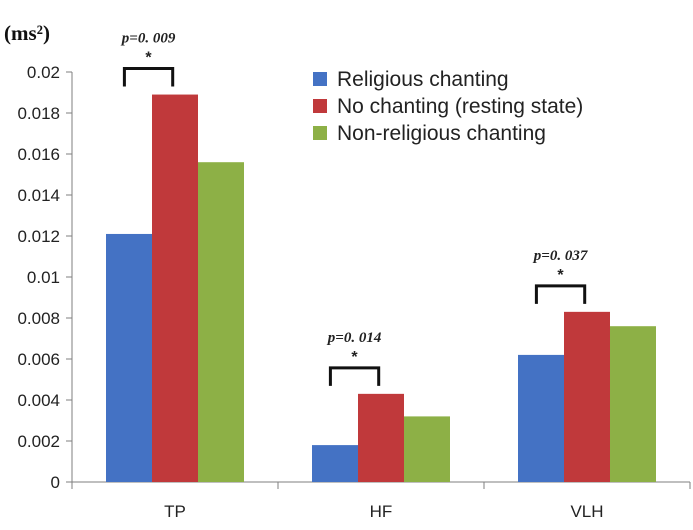 Image resolution: width=693 pixels, height=530 pixels. What do you see at coordinates (423, 79) in the screenshot?
I see `legend-label: Religious chanting` at bounding box center [423, 79].